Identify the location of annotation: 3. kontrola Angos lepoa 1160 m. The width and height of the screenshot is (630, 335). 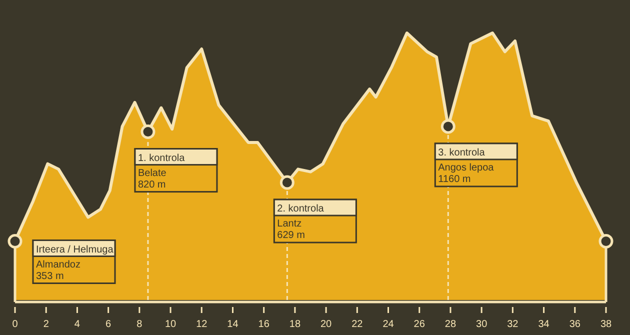
(466, 166).